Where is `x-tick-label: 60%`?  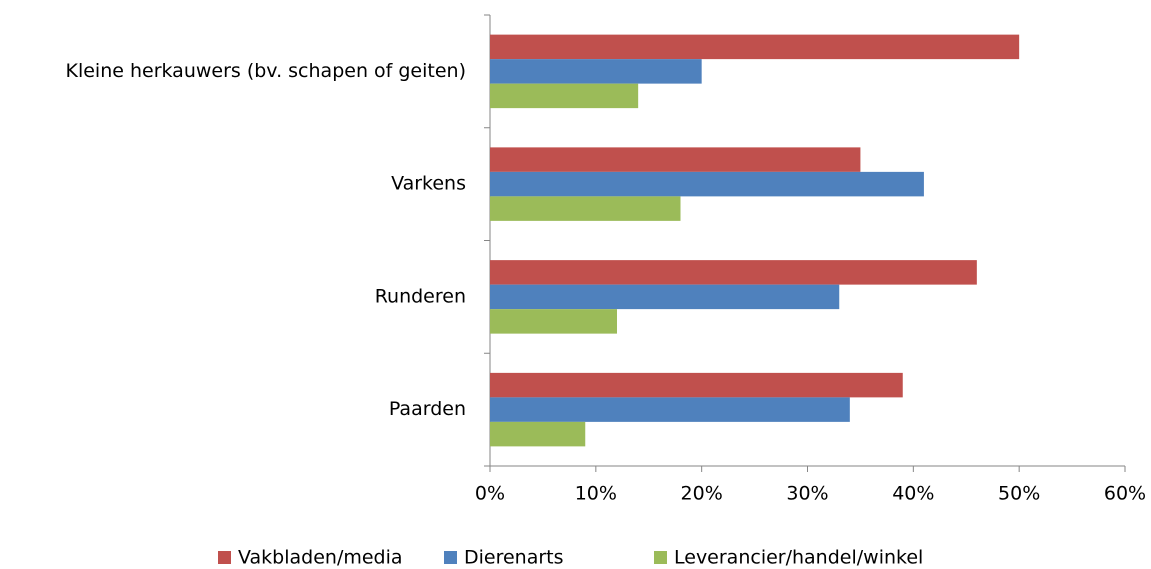 x-tick-label: 60% is located at coordinates (1125, 494).